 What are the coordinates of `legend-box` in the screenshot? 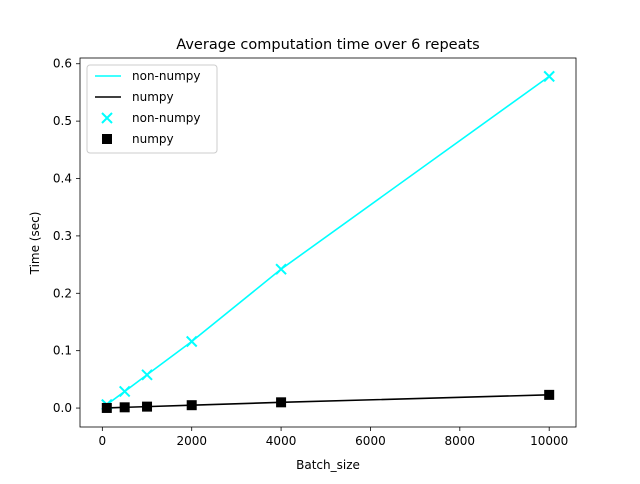 It's located at (152, 109).